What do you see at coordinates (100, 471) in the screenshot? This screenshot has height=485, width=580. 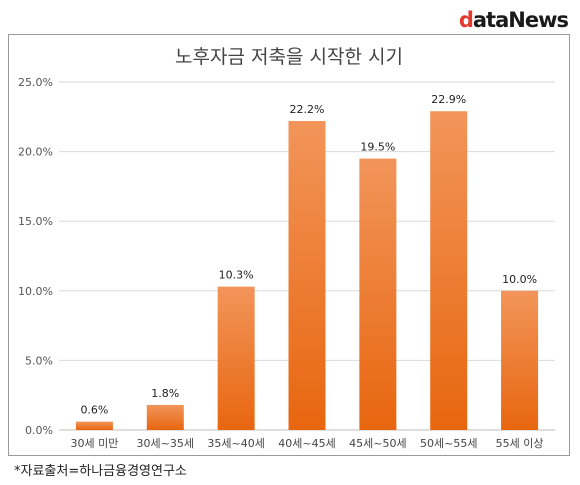 I see `source-note: *자료출처=하나금융경영연구소` at bounding box center [100, 471].